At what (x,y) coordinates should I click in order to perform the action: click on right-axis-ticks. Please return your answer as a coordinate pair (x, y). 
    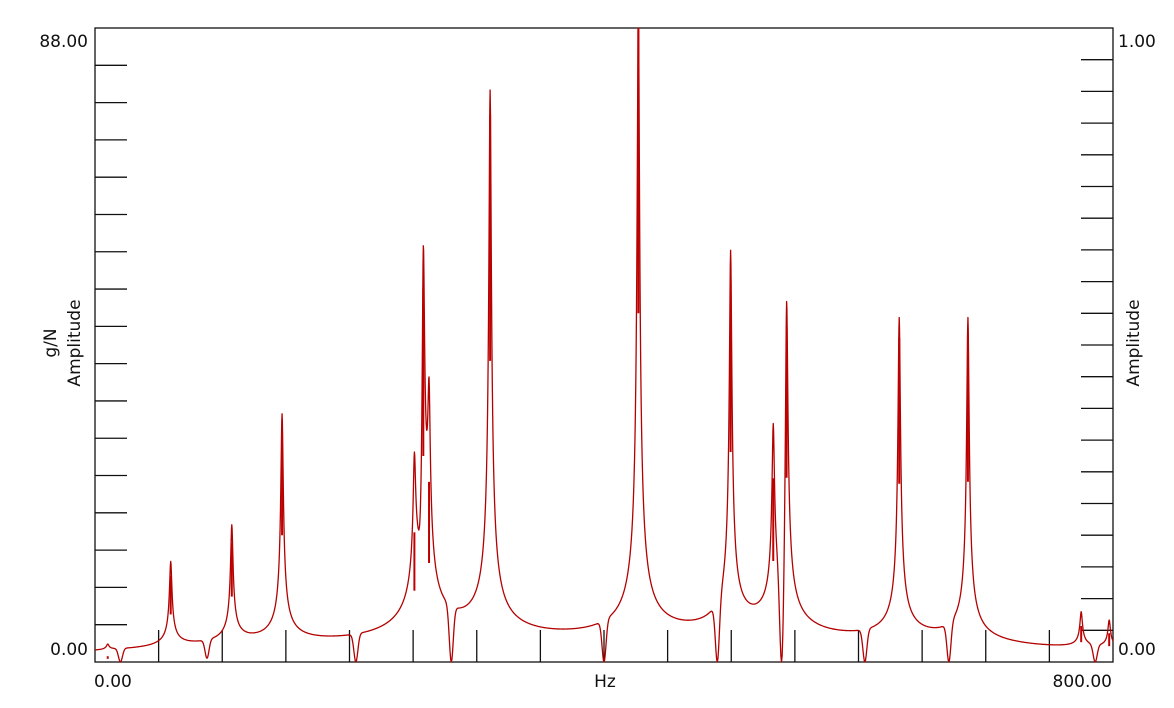
    Looking at the image, I should click on (1097, 345).